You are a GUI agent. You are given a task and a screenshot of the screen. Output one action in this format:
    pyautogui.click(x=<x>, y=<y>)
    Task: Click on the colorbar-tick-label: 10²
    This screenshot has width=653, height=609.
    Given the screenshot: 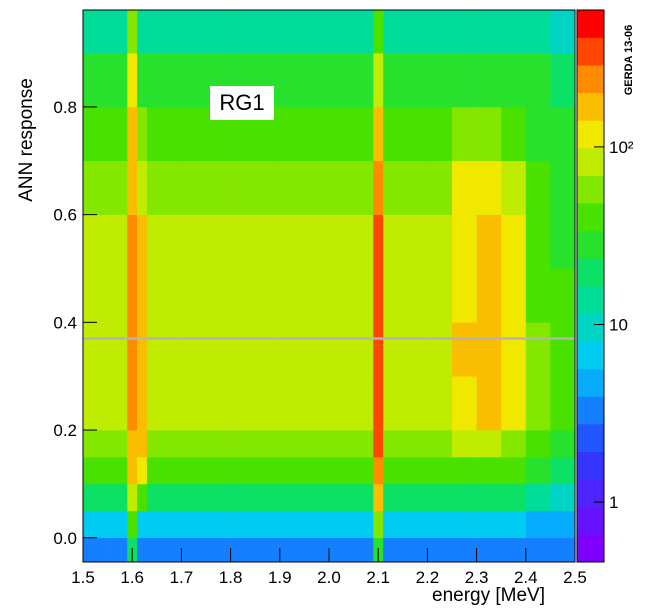 What is the action you would take?
    pyautogui.click(x=621, y=147)
    